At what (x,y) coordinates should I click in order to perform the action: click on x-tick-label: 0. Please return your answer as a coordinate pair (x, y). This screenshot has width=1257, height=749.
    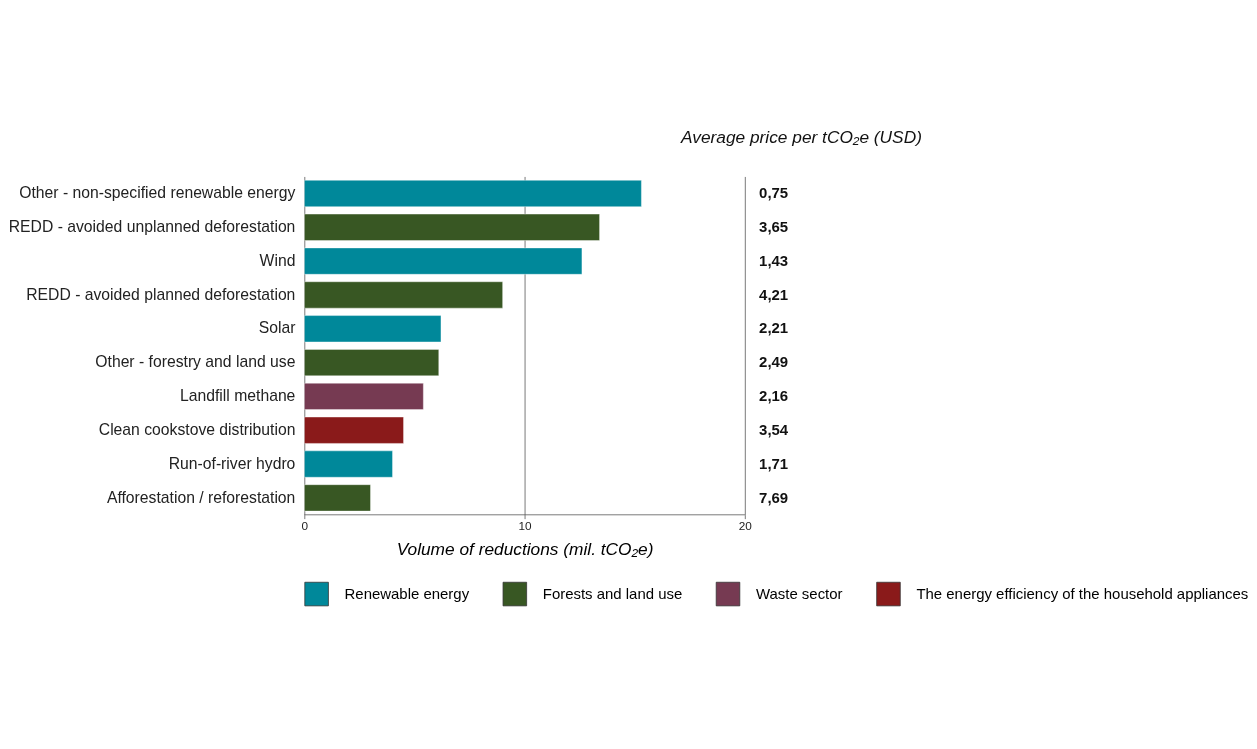
    Looking at the image, I should click on (305, 526).